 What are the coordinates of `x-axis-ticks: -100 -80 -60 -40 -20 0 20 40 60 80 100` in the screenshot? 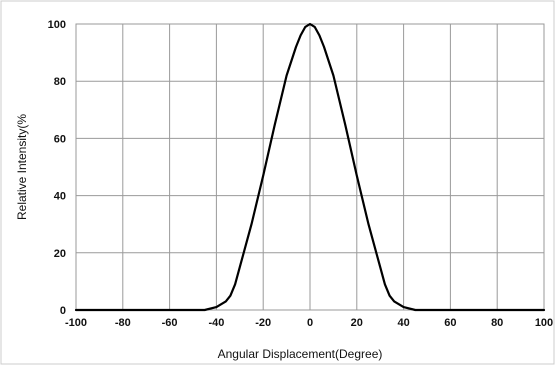 It's located at (309, 323).